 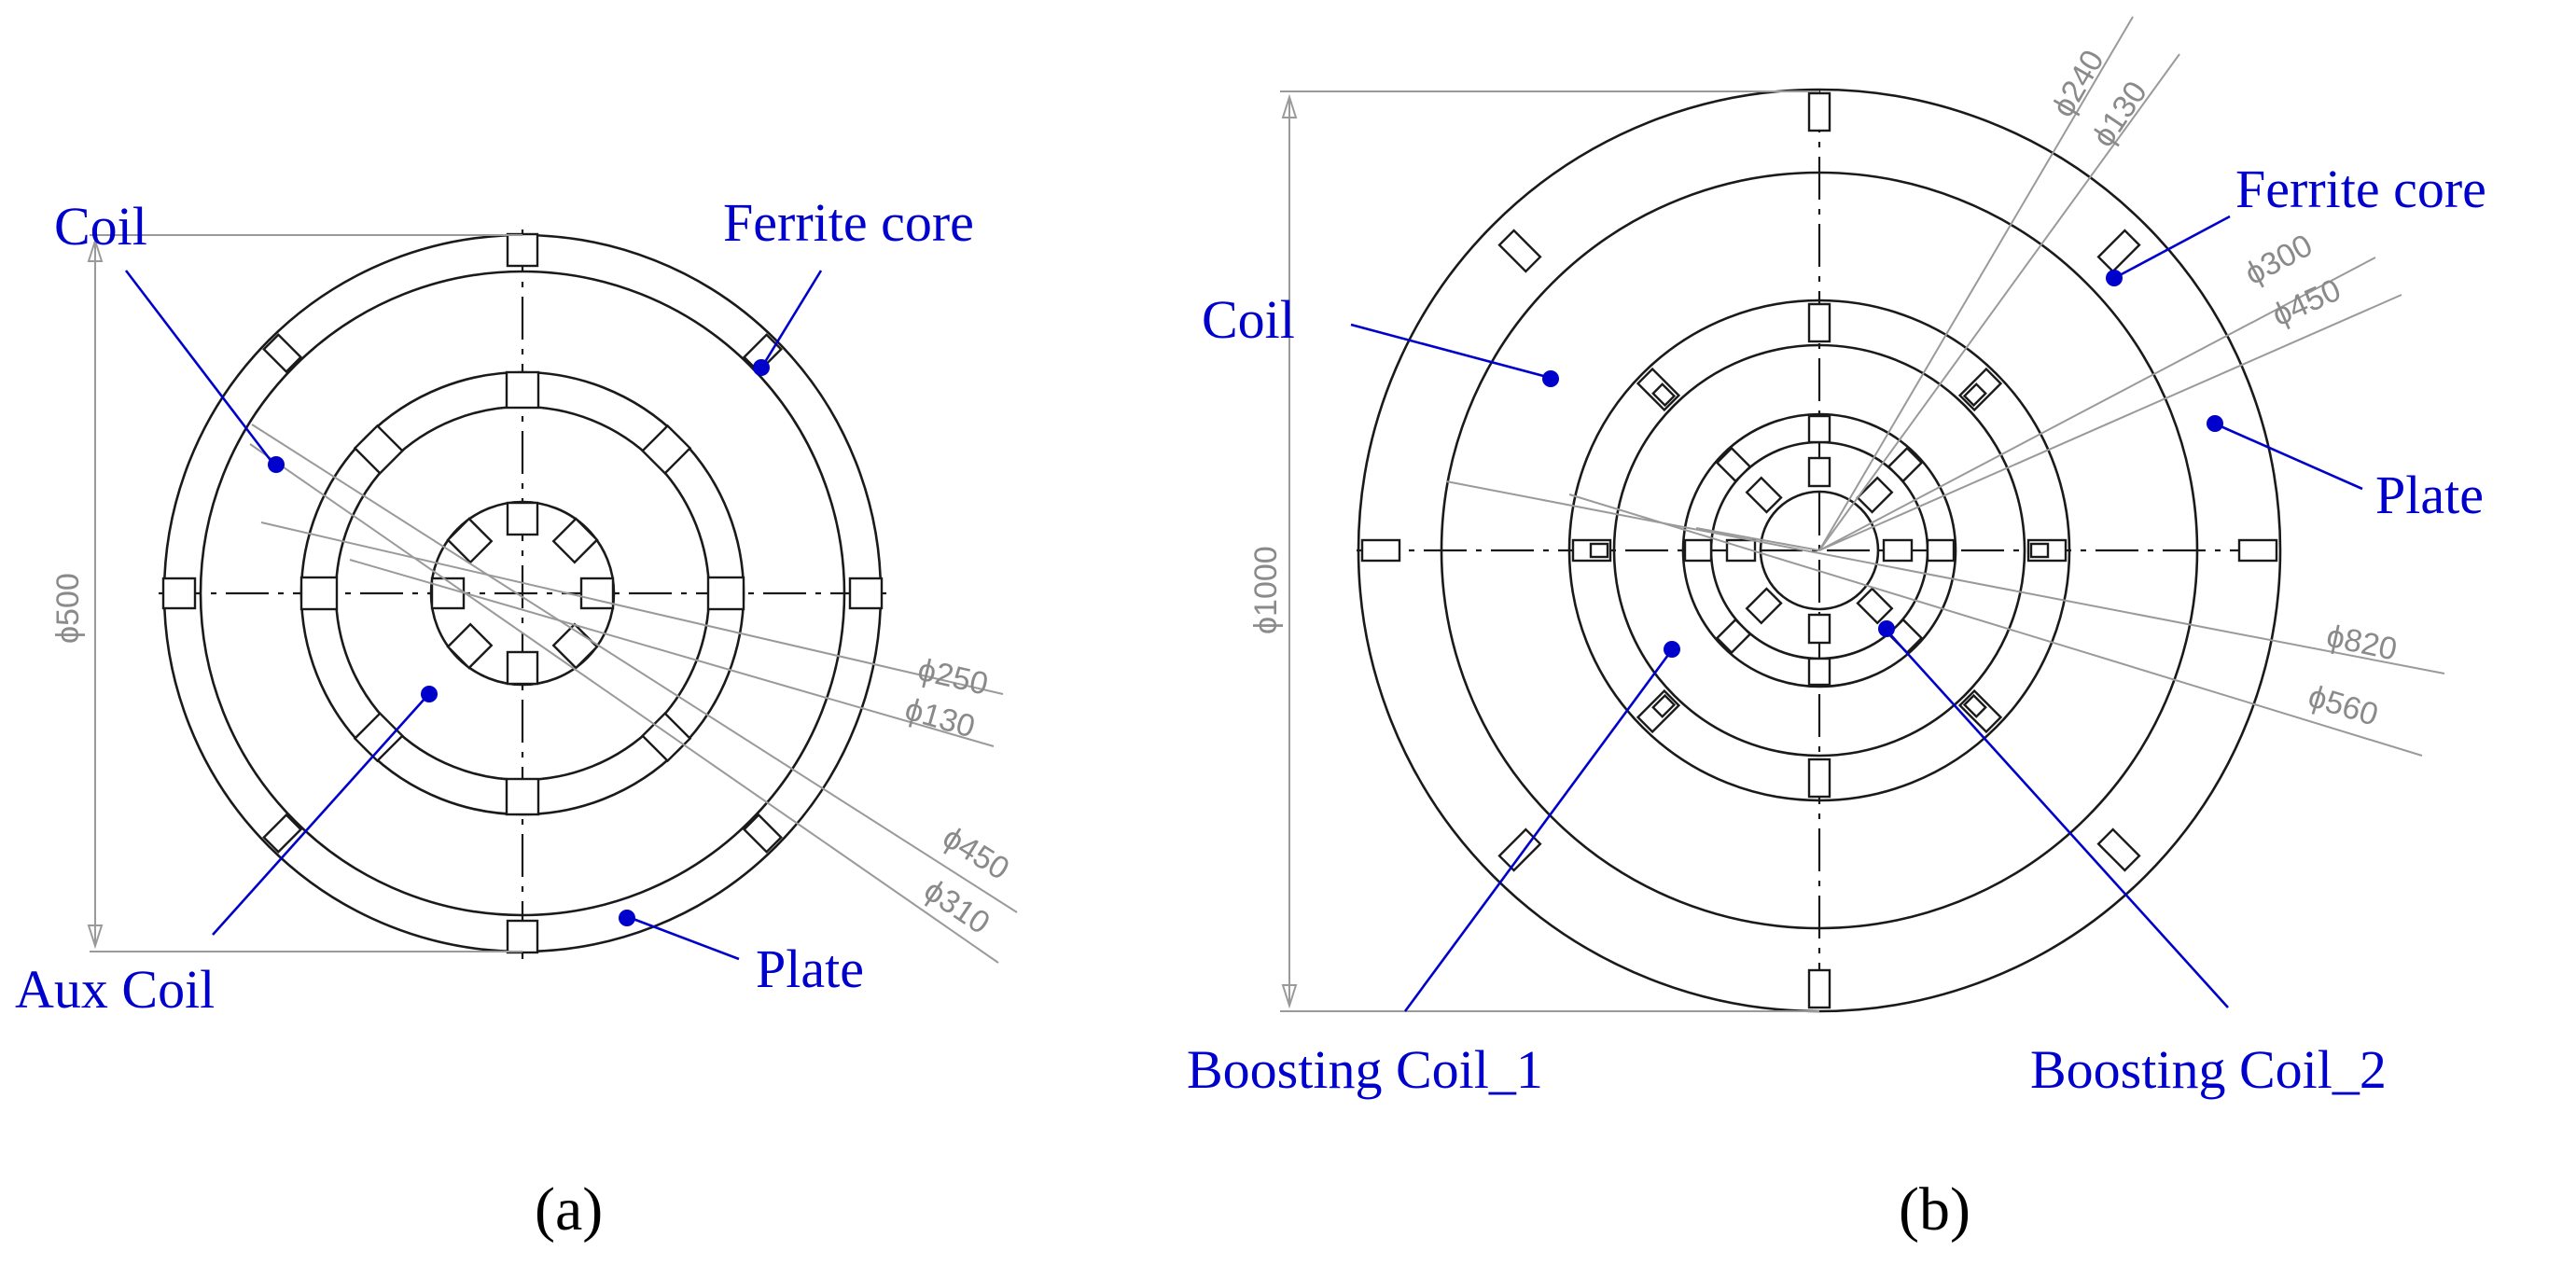 I want to click on leader-inner-left-b, so click(x=1757, y=539).